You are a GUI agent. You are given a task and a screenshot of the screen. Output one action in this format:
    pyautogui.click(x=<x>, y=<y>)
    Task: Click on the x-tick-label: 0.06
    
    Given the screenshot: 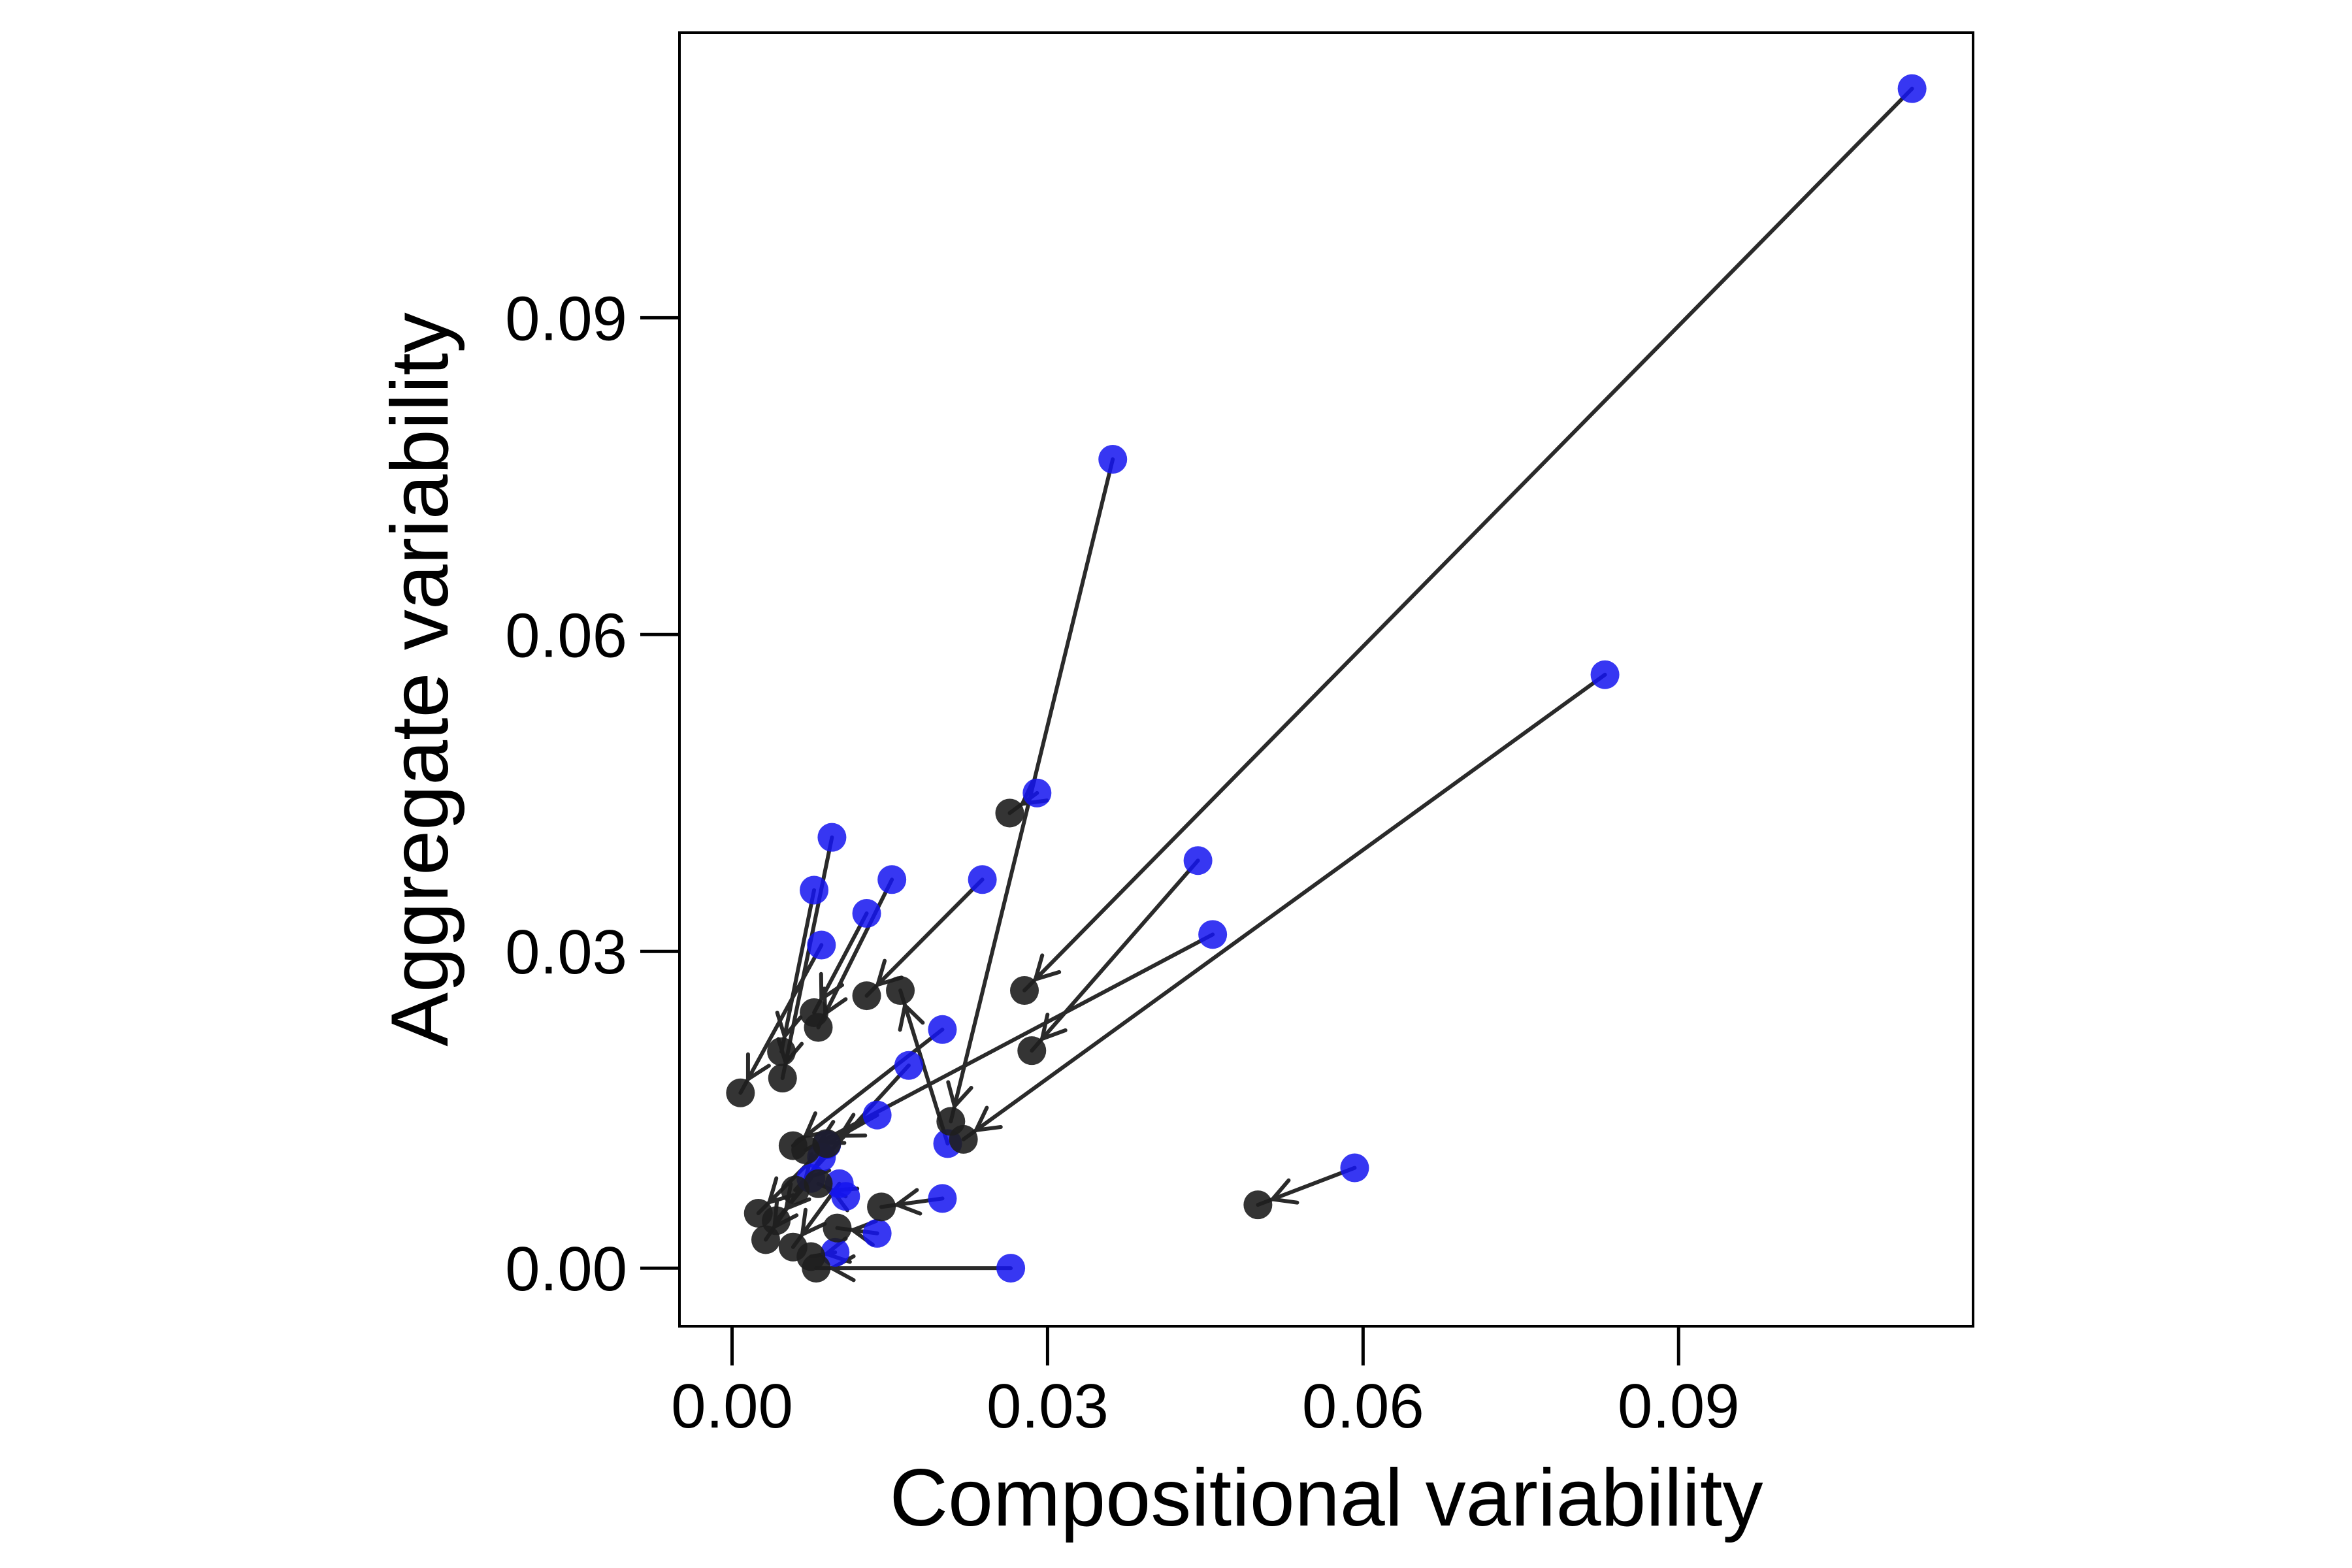 What is the action you would take?
    pyautogui.click(x=1363, y=1406)
    